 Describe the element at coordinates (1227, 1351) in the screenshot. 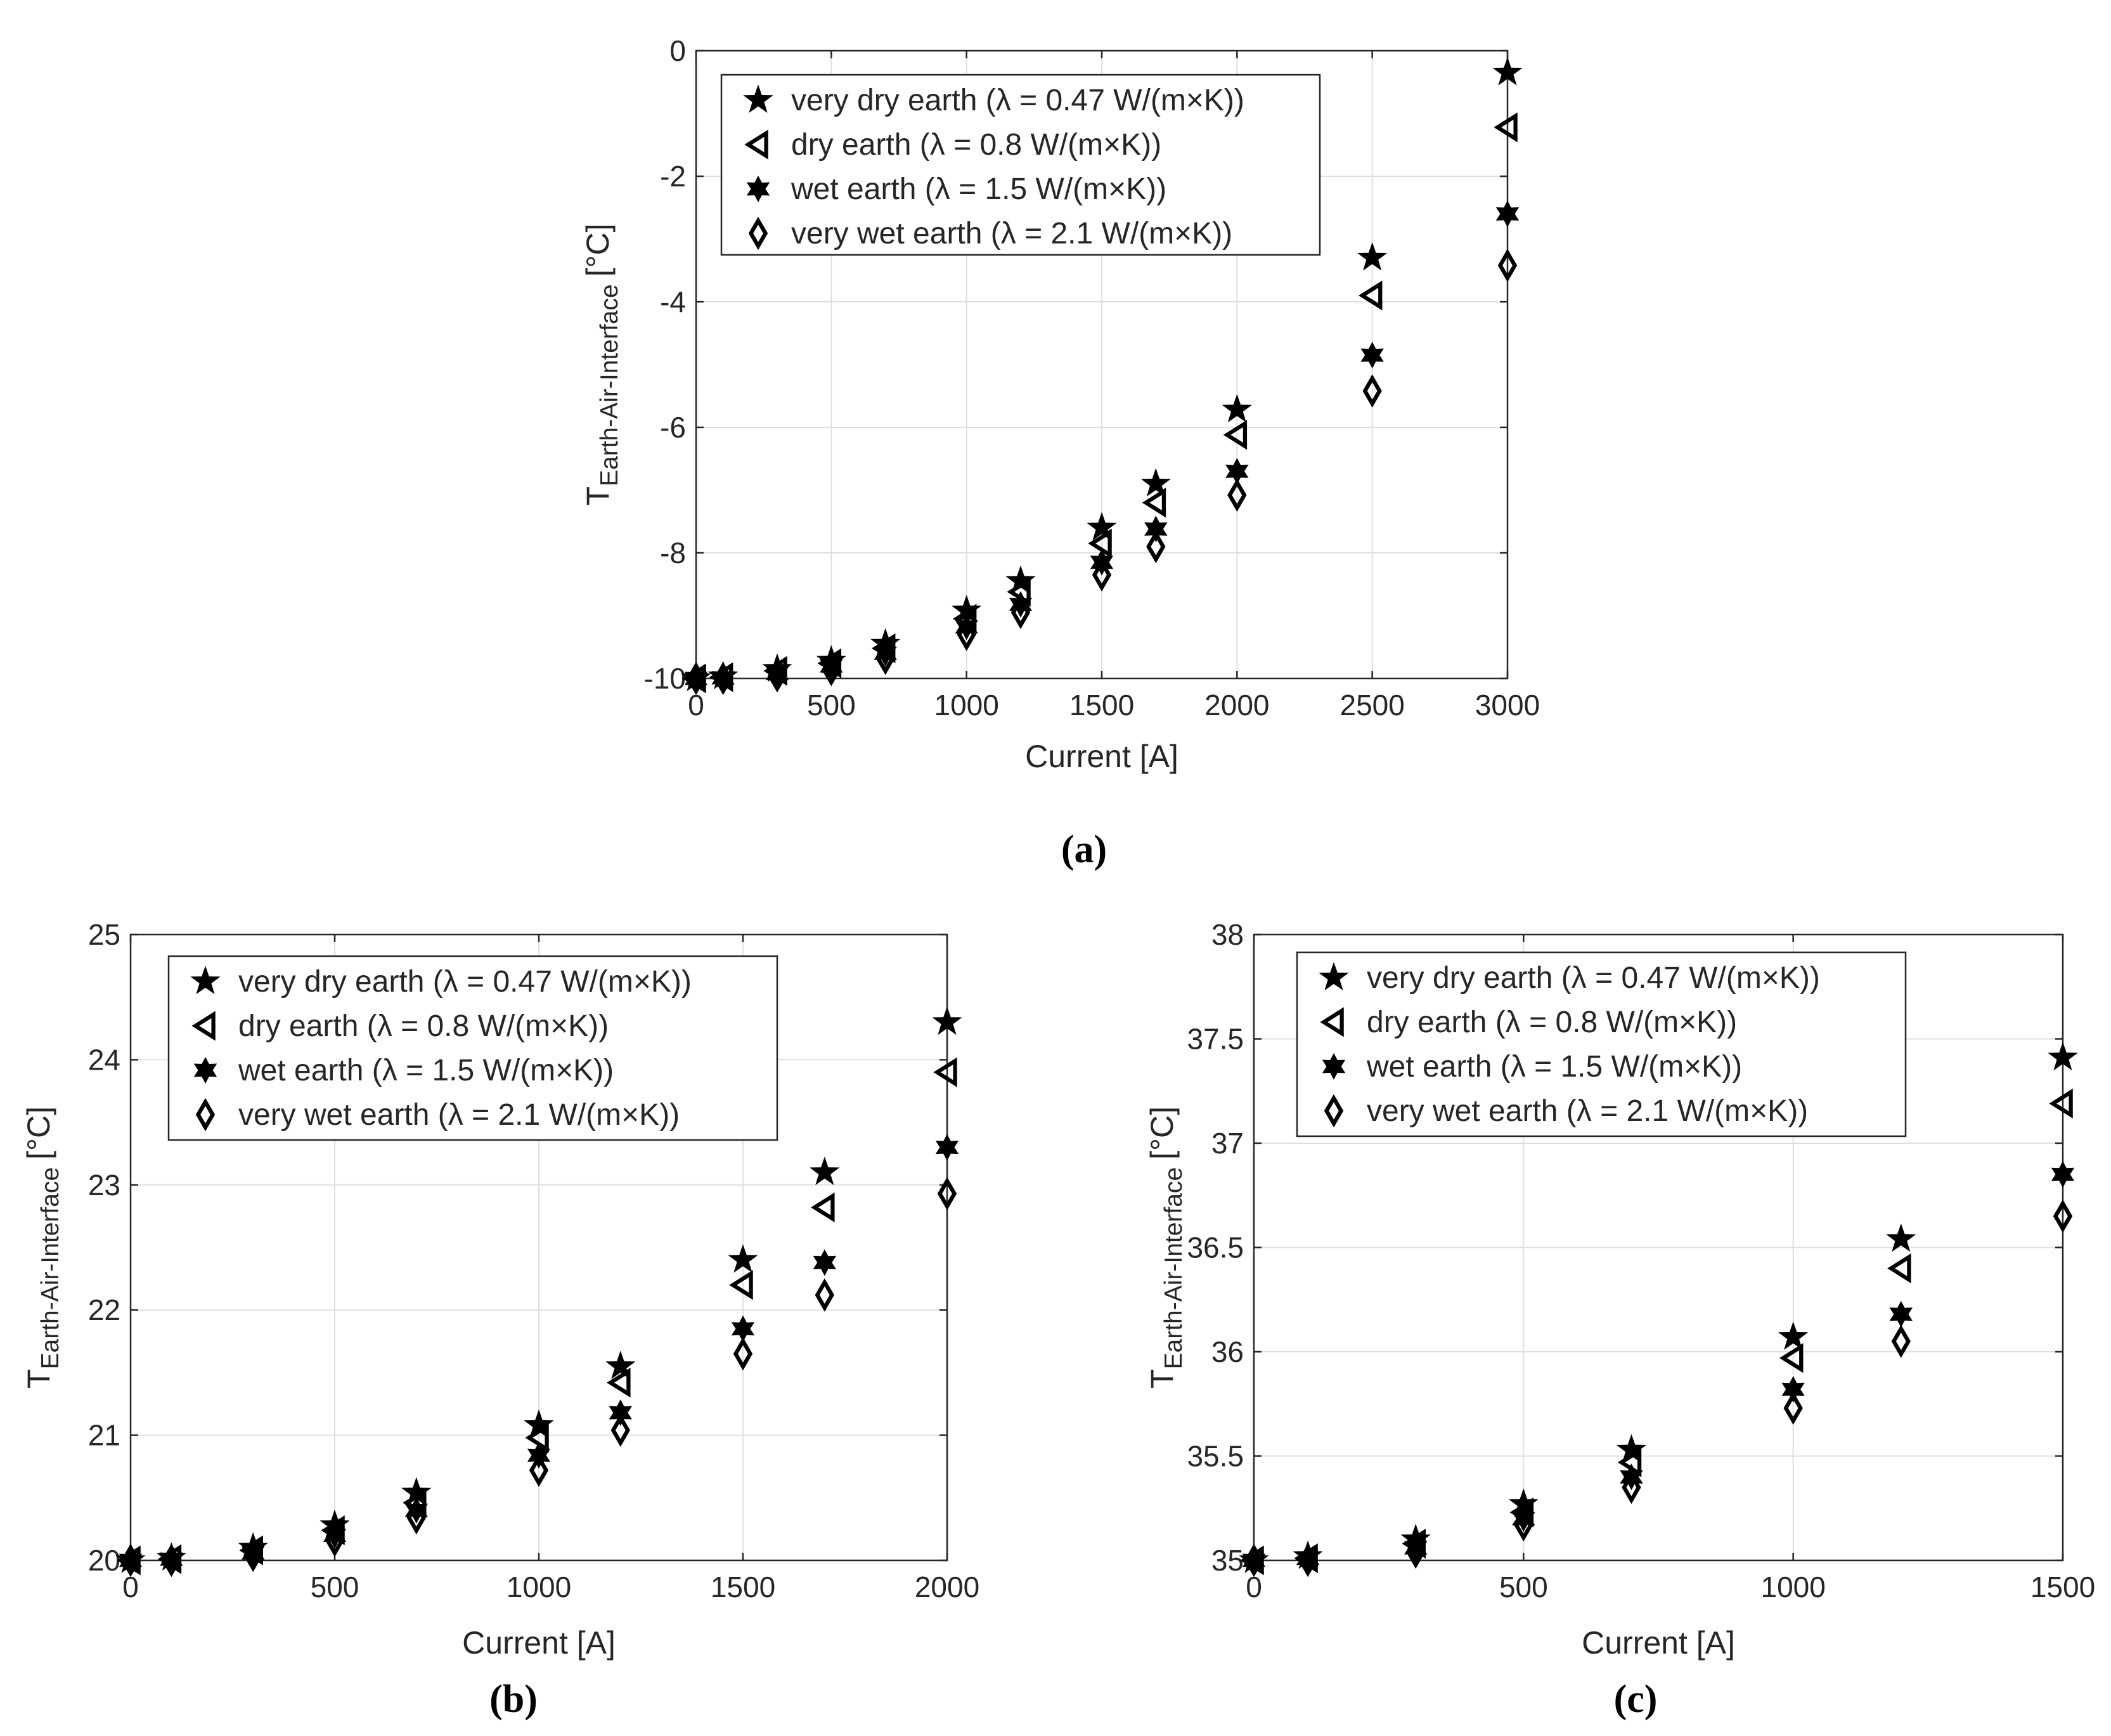

I see `y-tick-label: 36` at that location.